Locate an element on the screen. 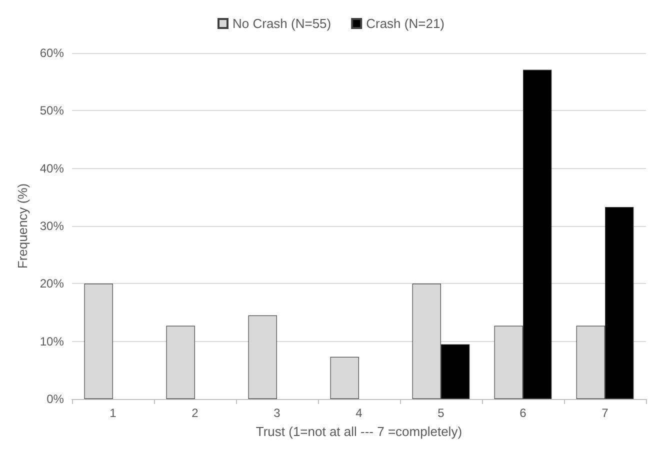 The width and height of the screenshot is (662, 451). x-tick-label: 7 is located at coordinates (605, 413).